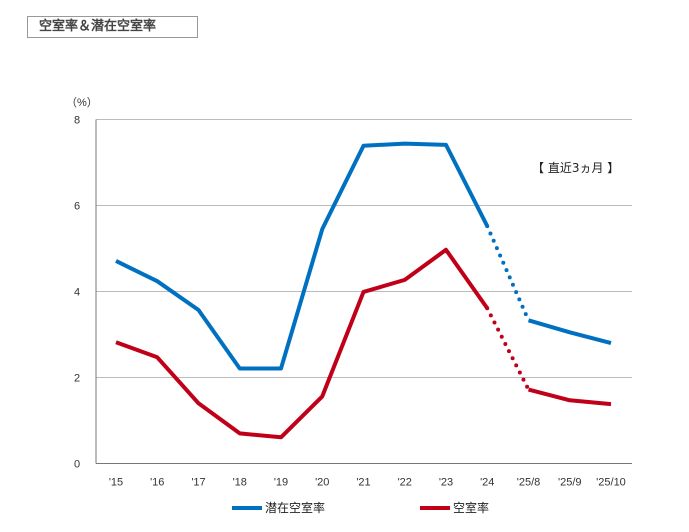 This screenshot has width=689, height=532. I want to click on y-tick-label: 0, so click(77, 465).